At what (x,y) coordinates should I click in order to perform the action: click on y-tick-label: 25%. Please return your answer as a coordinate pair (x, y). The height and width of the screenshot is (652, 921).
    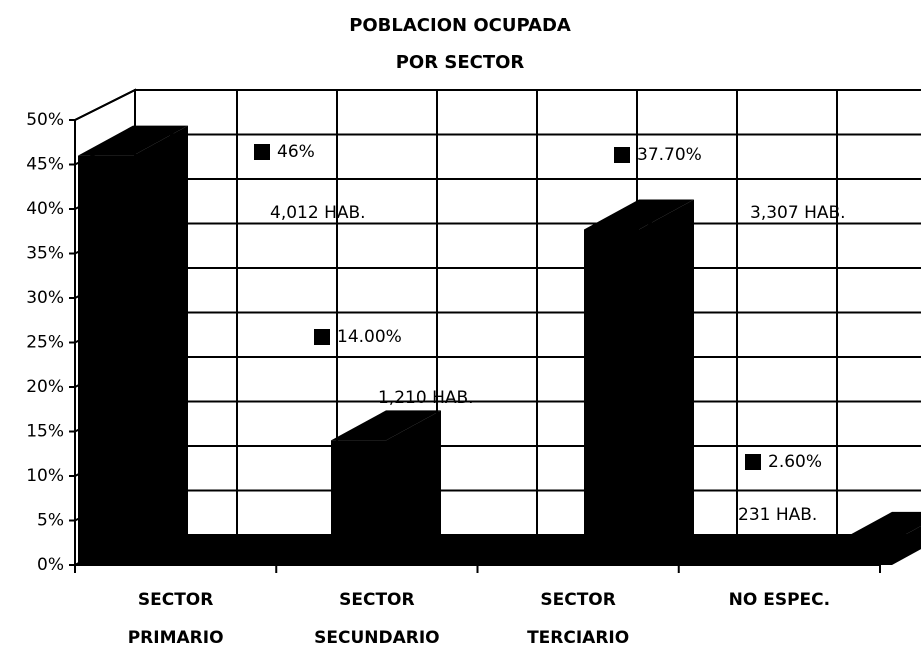
    Looking at the image, I should click on (45, 343).